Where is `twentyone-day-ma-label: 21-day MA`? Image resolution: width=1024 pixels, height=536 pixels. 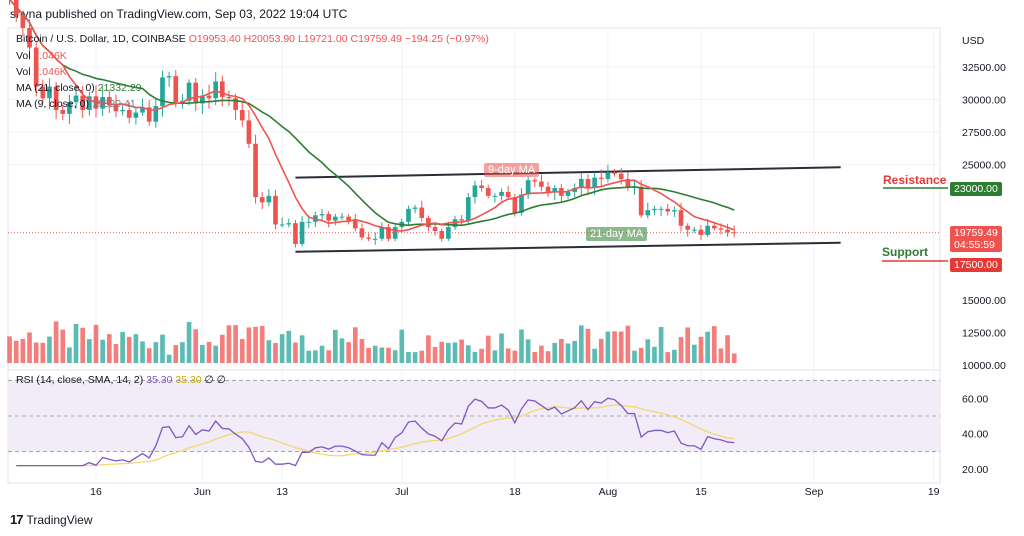 twentyone-day-ma-label: 21-day MA is located at coordinates (617, 234).